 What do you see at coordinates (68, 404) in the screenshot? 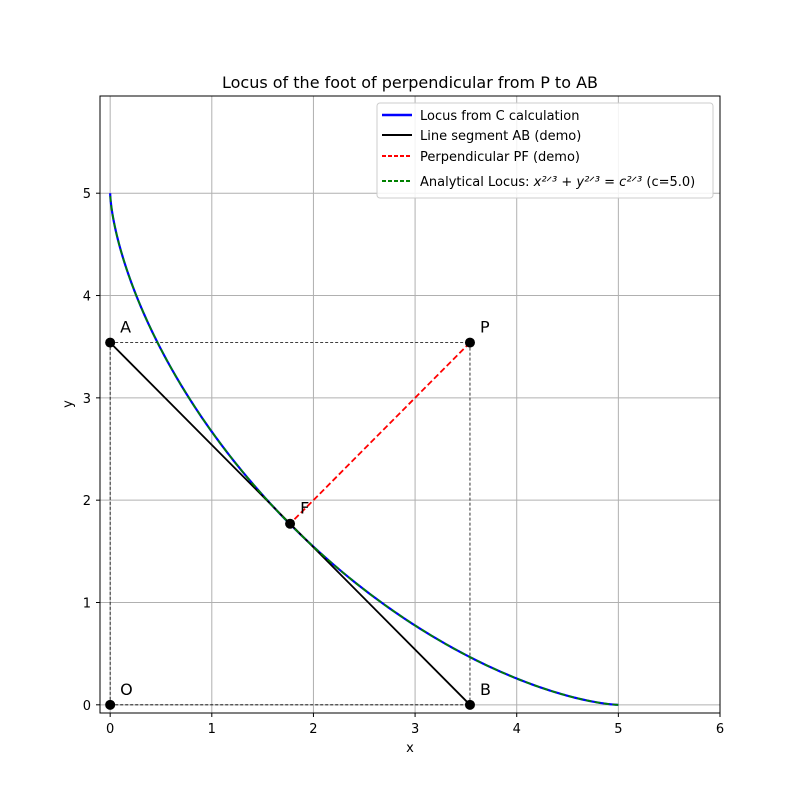
I see `y-axis-label: y` at bounding box center [68, 404].